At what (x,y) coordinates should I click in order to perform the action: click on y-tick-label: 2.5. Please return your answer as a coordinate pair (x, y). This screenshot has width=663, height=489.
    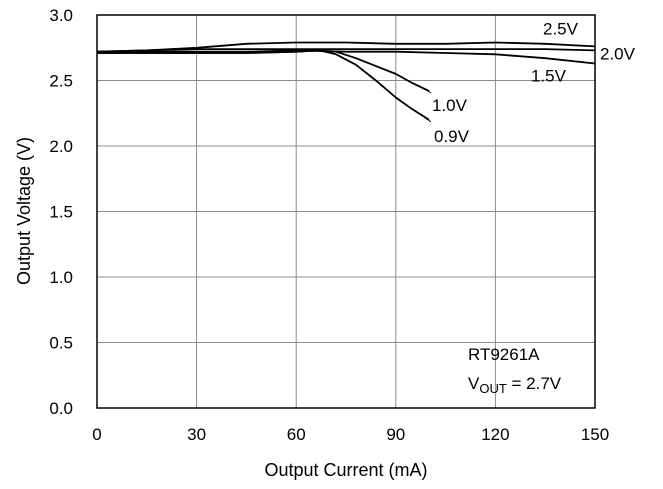
    Looking at the image, I should click on (61, 81).